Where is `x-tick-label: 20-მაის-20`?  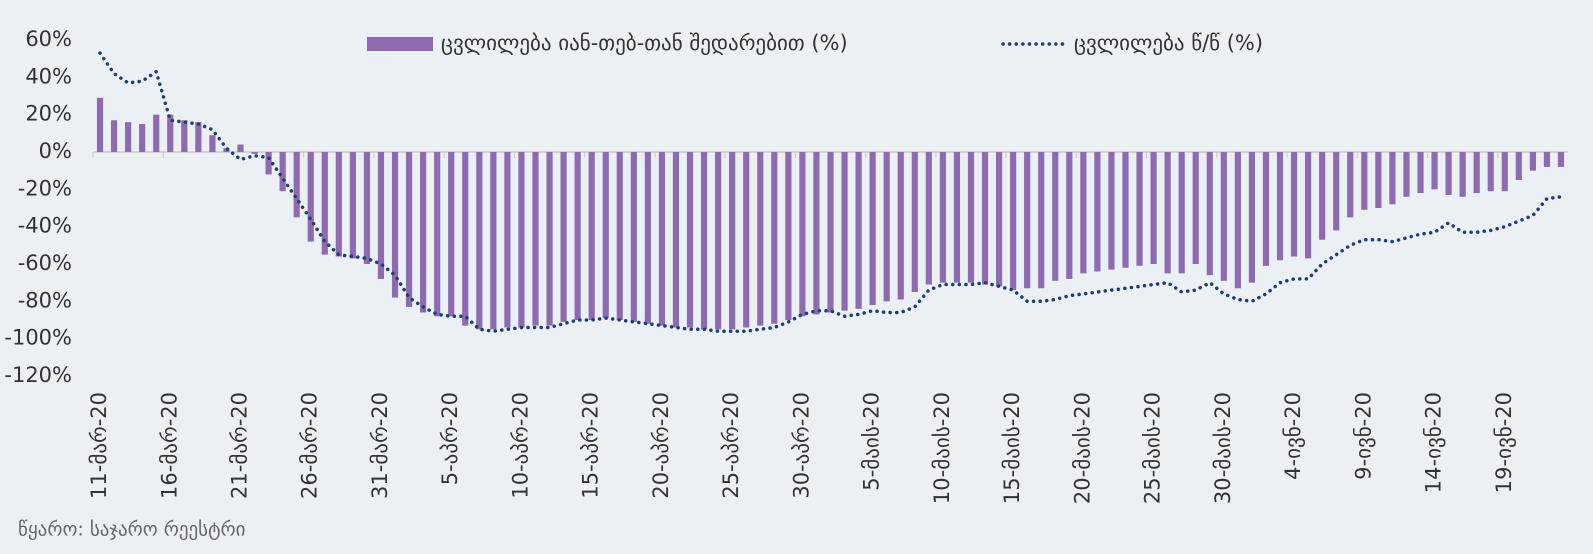 x-tick-label: 20-მაის-20 is located at coordinates (1082, 448).